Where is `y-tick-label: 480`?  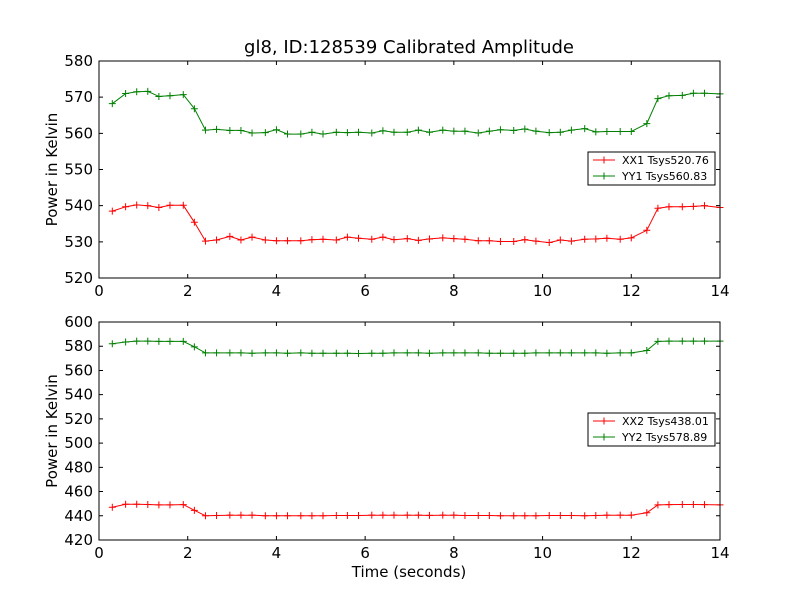
y-tick-label: 480 is located at coordinates (78, 467).